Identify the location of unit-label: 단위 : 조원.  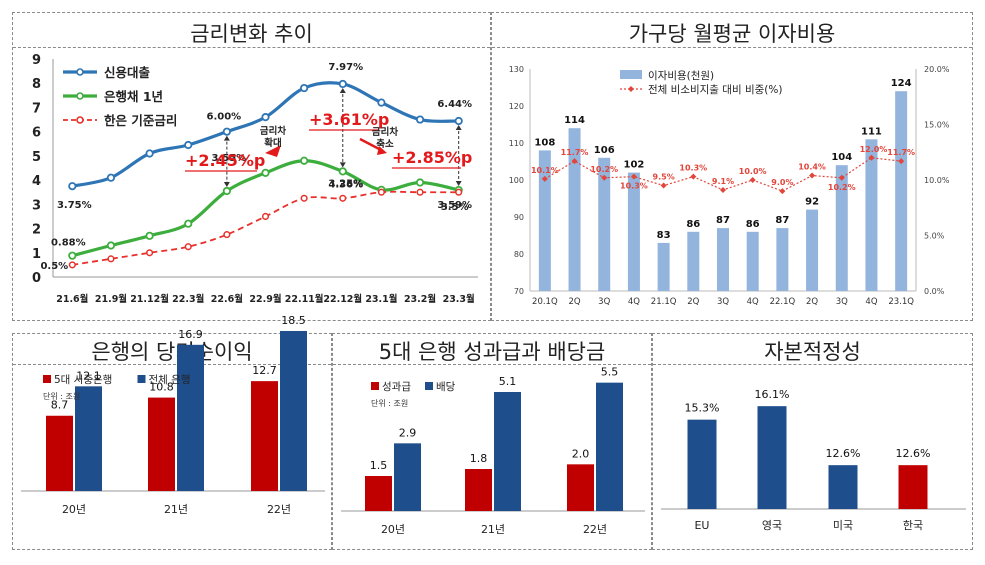
(389, 403).